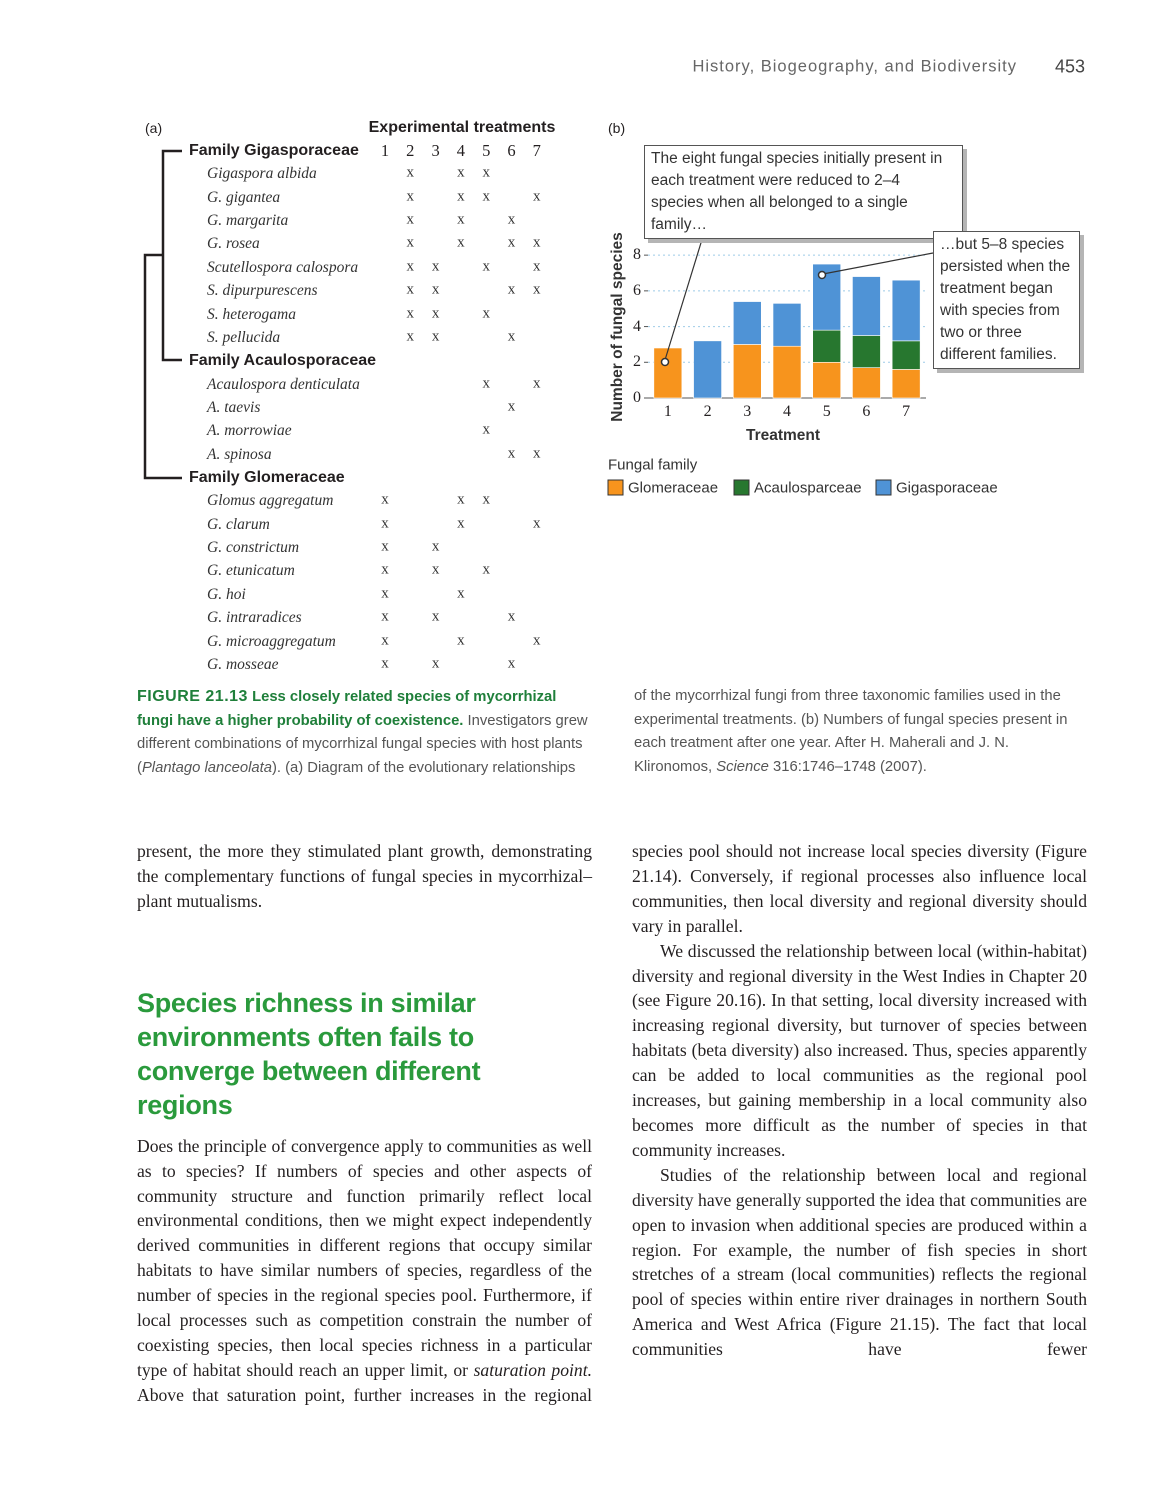  I want to click on caption-label: FIGURE 21.13, so click(192, 696).